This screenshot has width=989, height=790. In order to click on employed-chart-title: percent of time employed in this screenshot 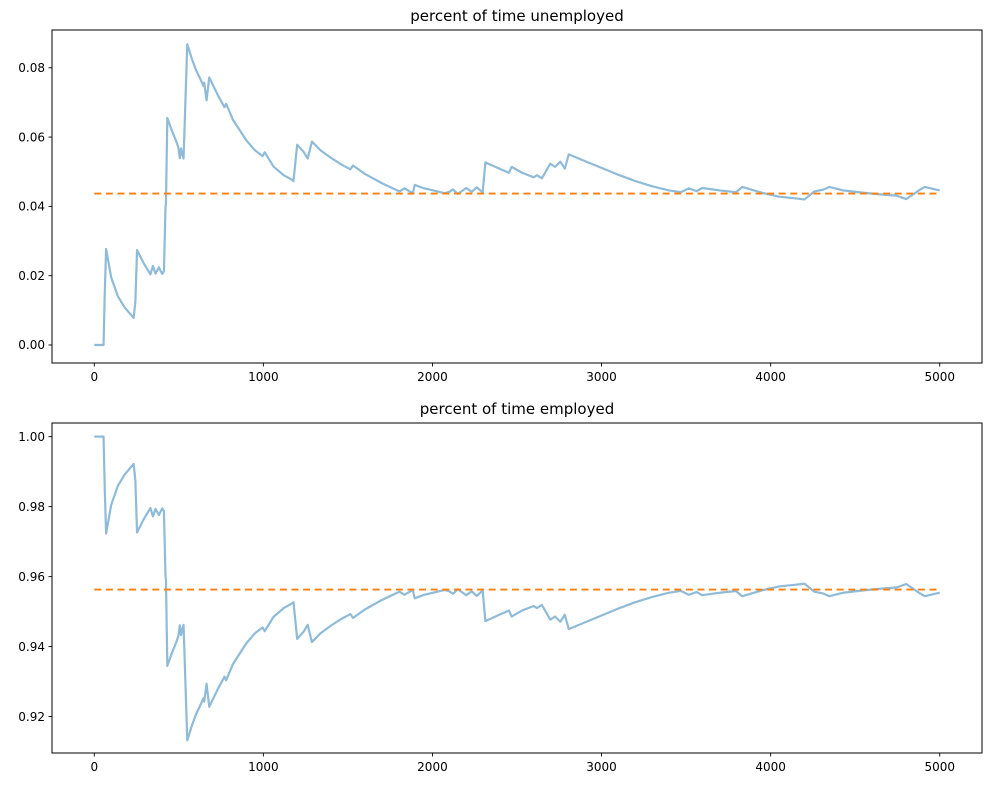, I will do `click(517, 409)`.